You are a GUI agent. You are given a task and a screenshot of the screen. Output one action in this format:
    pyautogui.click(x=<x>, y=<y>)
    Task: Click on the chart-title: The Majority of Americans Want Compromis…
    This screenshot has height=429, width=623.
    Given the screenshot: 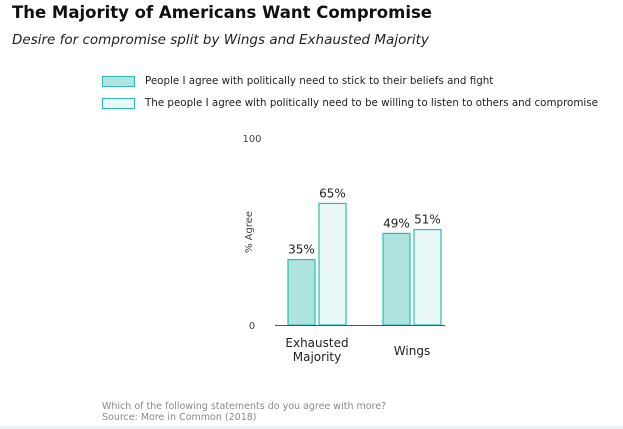 What is the action you would take?
    pyautogui.click(x=222, y=12)
    